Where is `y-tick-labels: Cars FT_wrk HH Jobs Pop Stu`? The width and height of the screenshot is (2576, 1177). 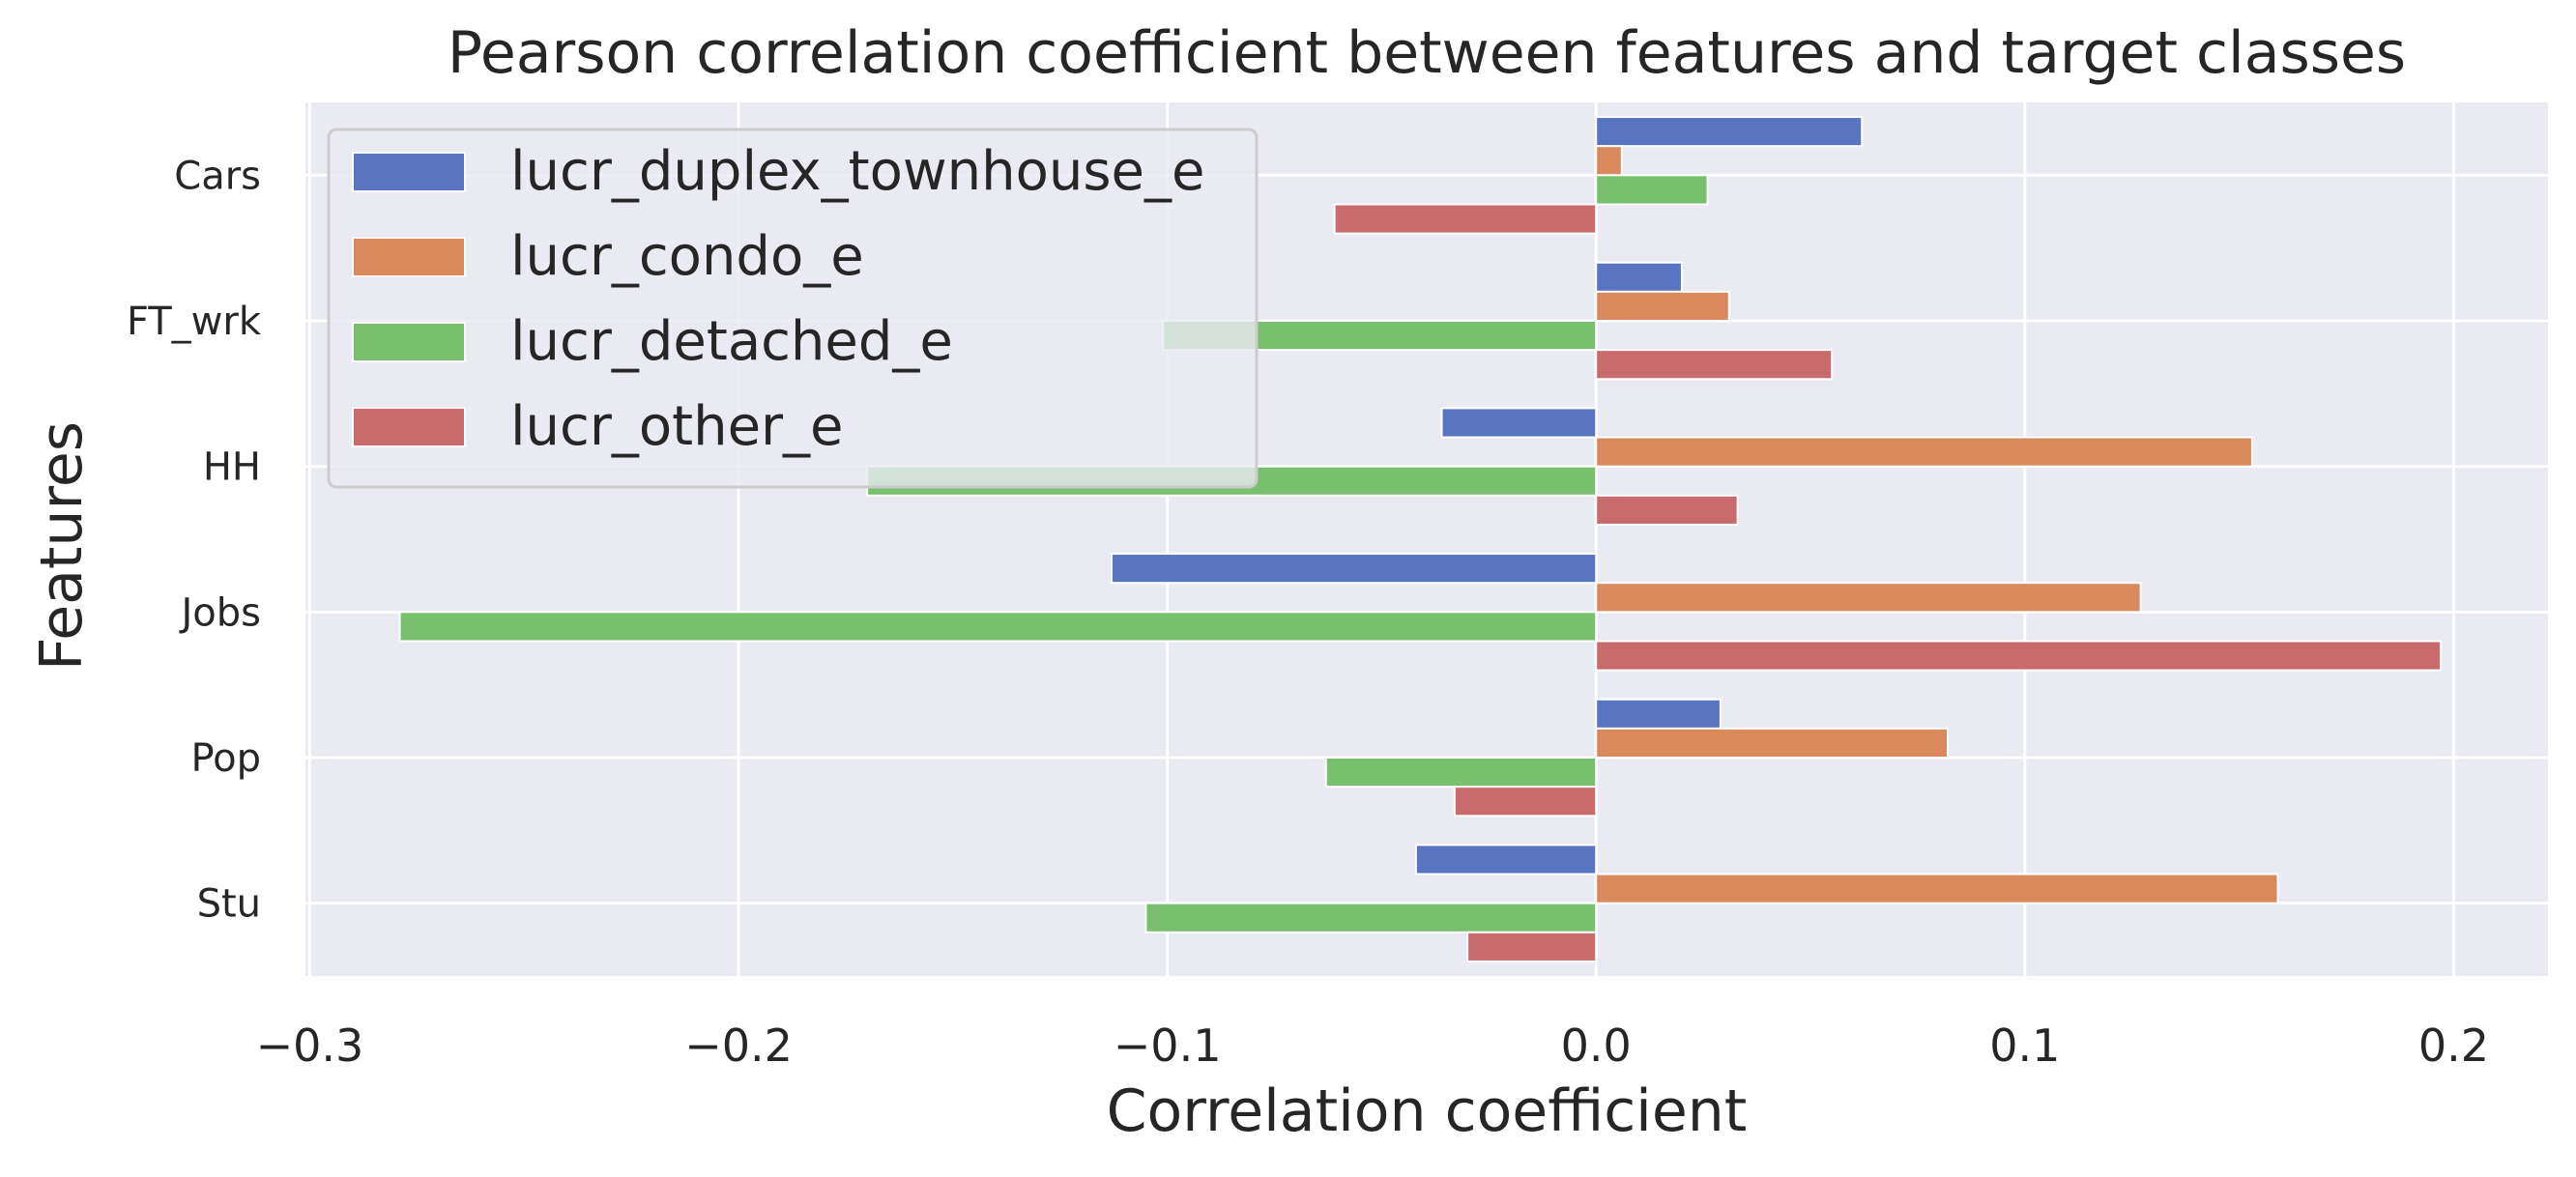 y-tick-labels: Cars FT_wrk HH Jobs Pop Stu is located at coordinates (194, 540).